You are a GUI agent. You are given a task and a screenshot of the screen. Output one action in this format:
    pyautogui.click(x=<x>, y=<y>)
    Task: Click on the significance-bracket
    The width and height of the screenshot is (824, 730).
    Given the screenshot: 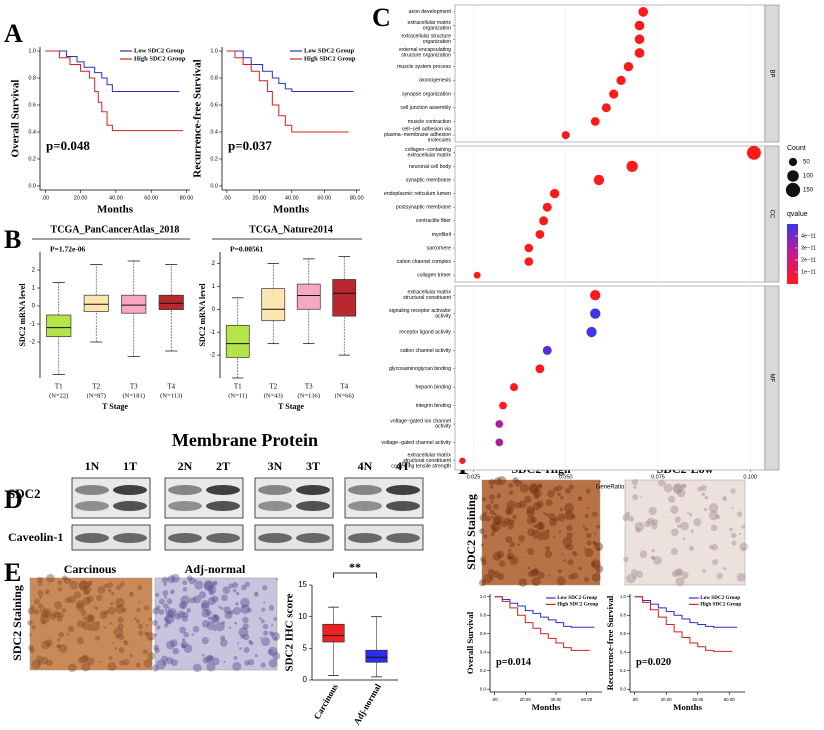 What is the action you would take?
    pyautogui.click(x=355, y=575)
    